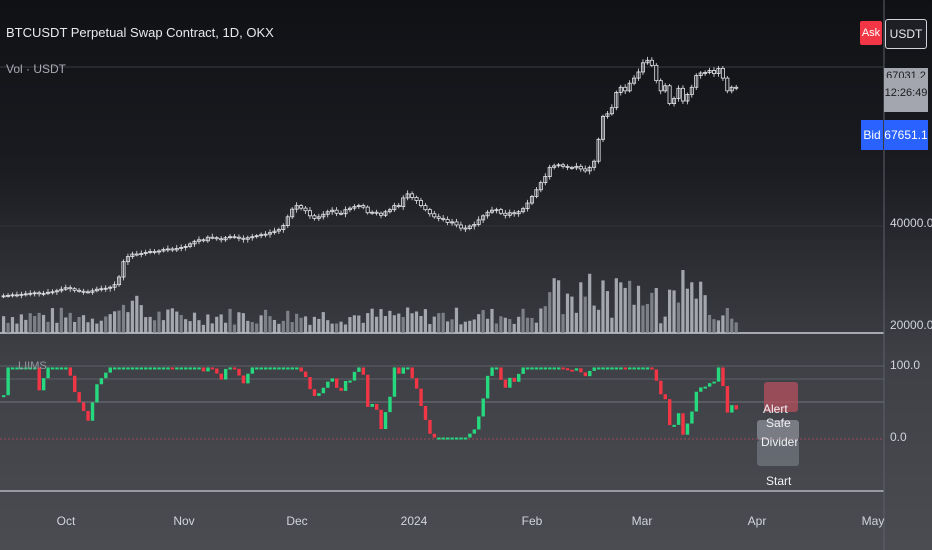 The width and height of the screenshot is (932, 550). Describe the element at coordinates (36, 69) in the screenshot. I see `volume-indicator-label: Vol · USDT` at that location.